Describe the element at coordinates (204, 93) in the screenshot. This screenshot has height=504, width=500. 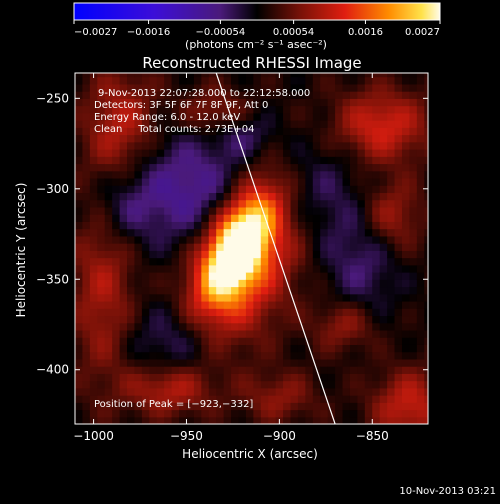
I see `annotation-time-range: 9-Nov-2013 22:07:28.000 to 22:12:58.000` at that location.